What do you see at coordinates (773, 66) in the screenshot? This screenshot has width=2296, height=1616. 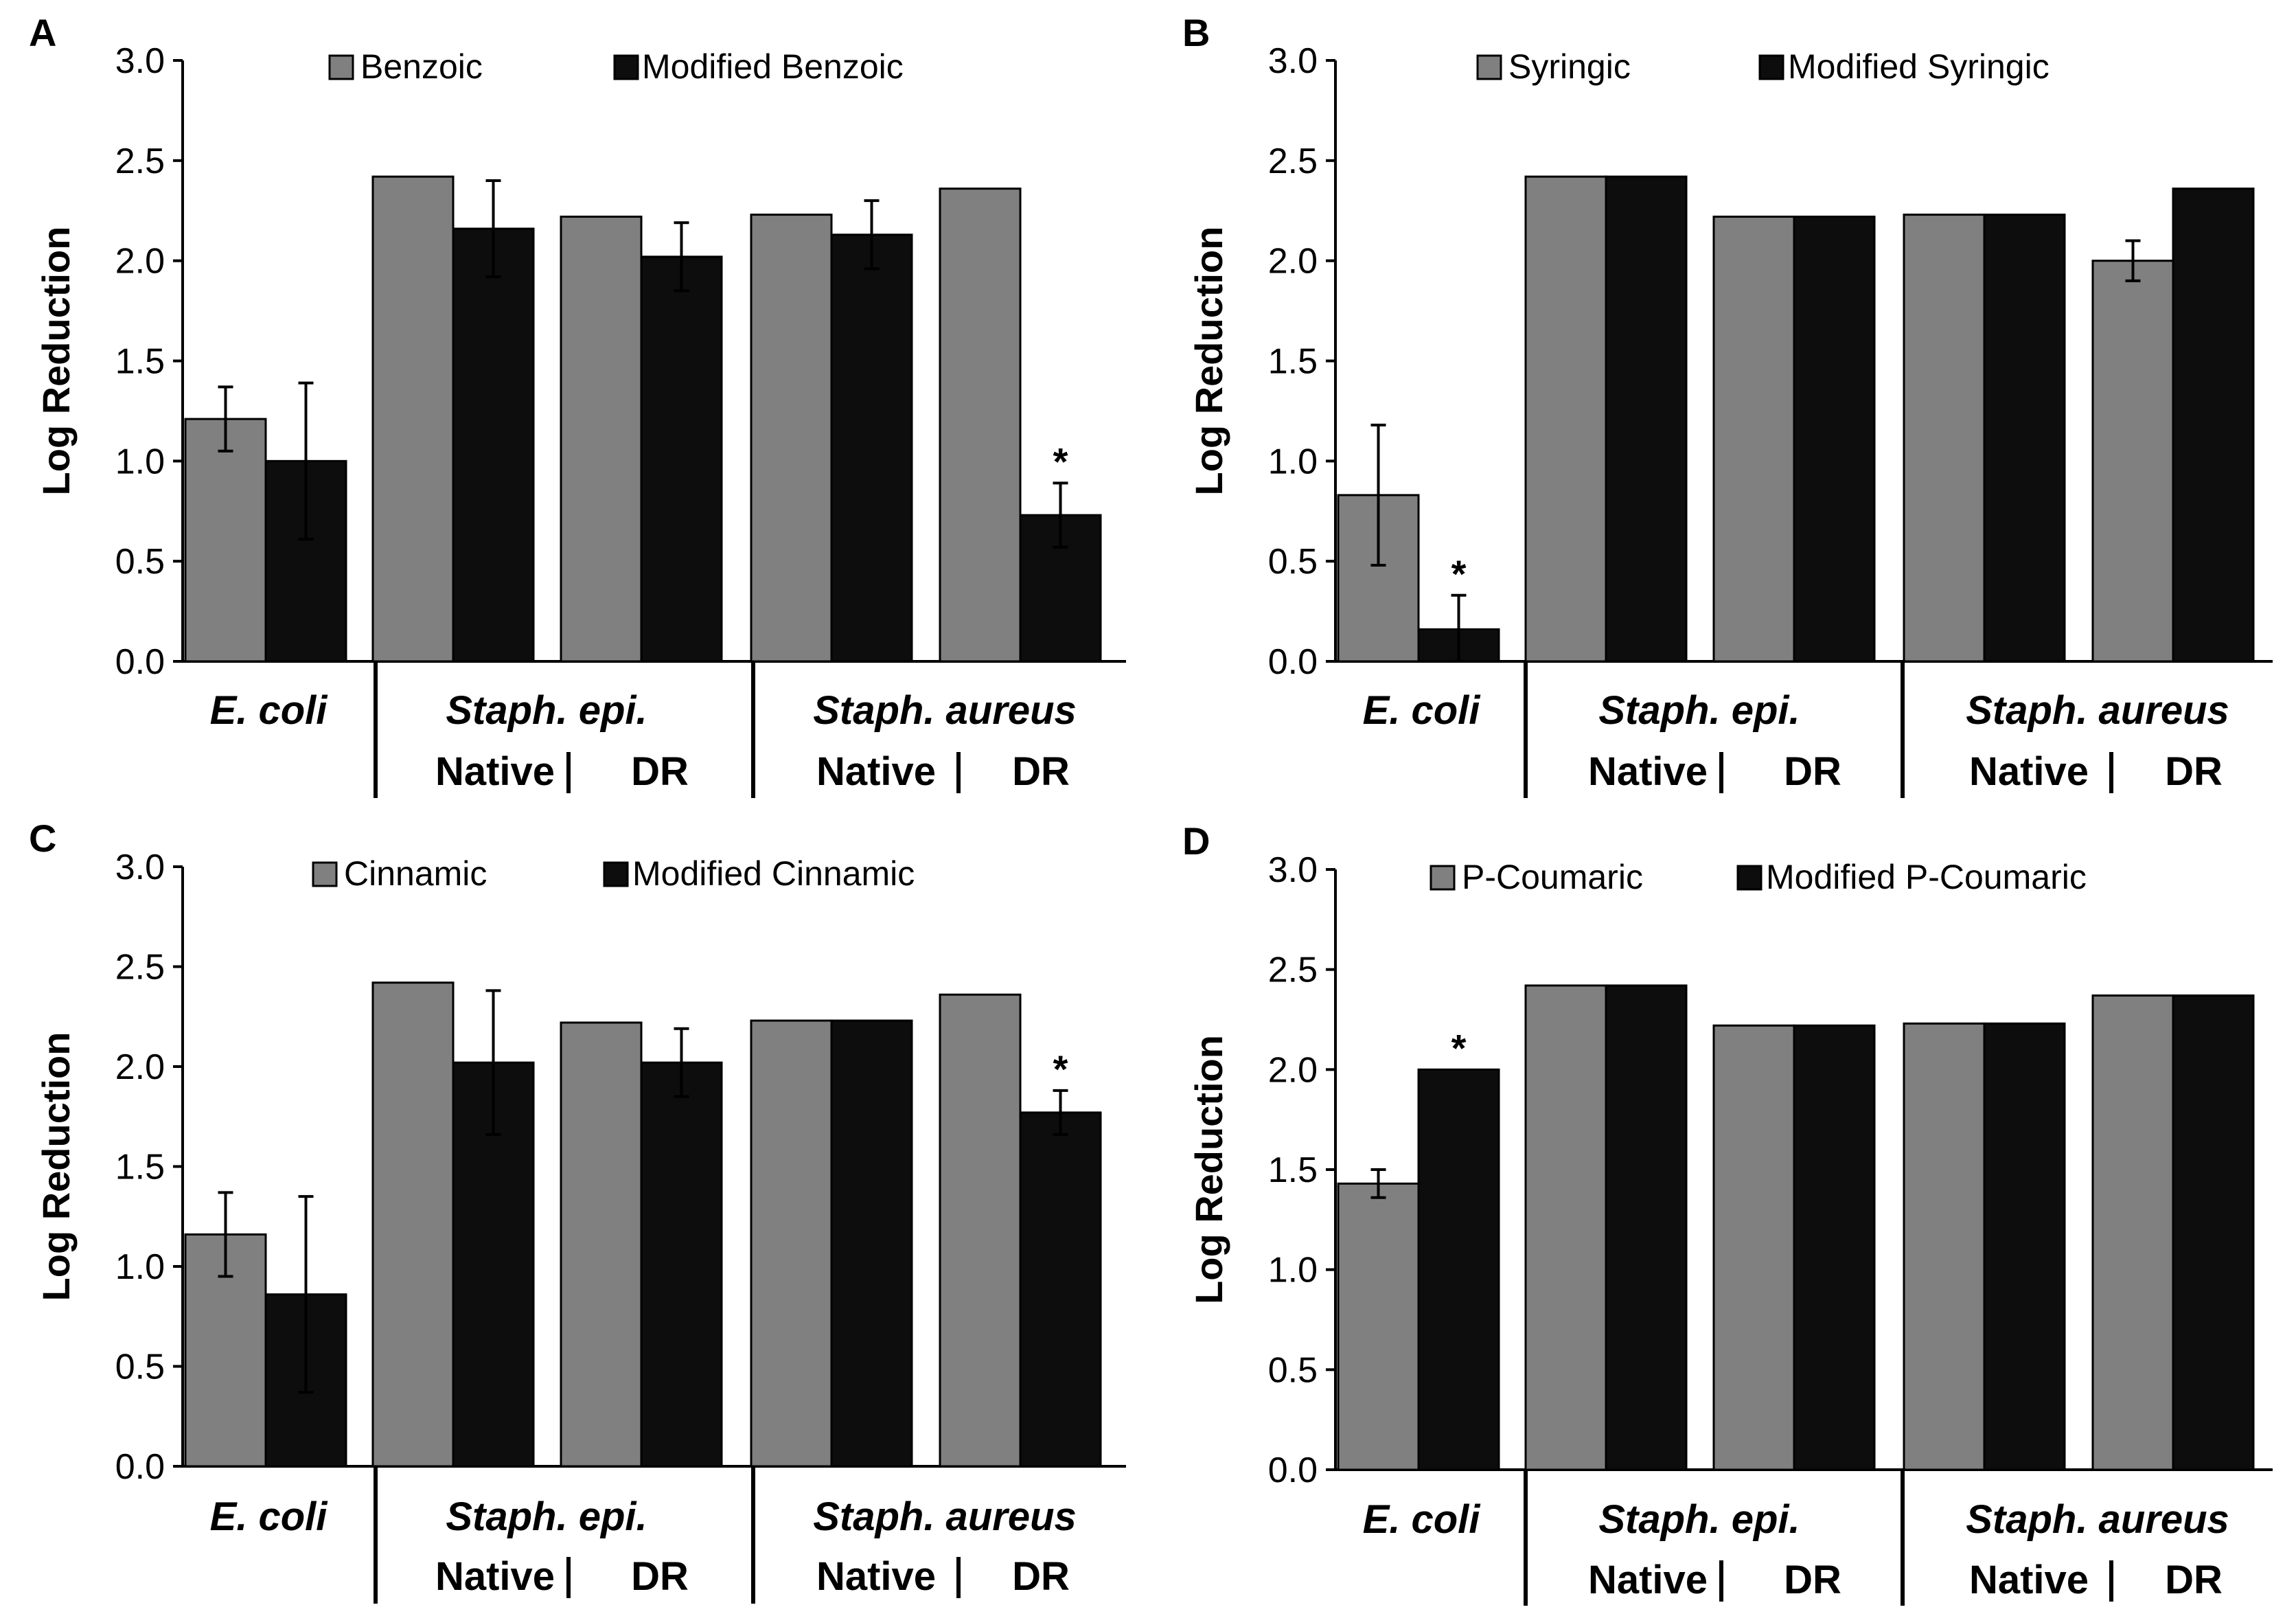 I see `legend-label: Modified Benzoic` at bounding box center [773, 66].